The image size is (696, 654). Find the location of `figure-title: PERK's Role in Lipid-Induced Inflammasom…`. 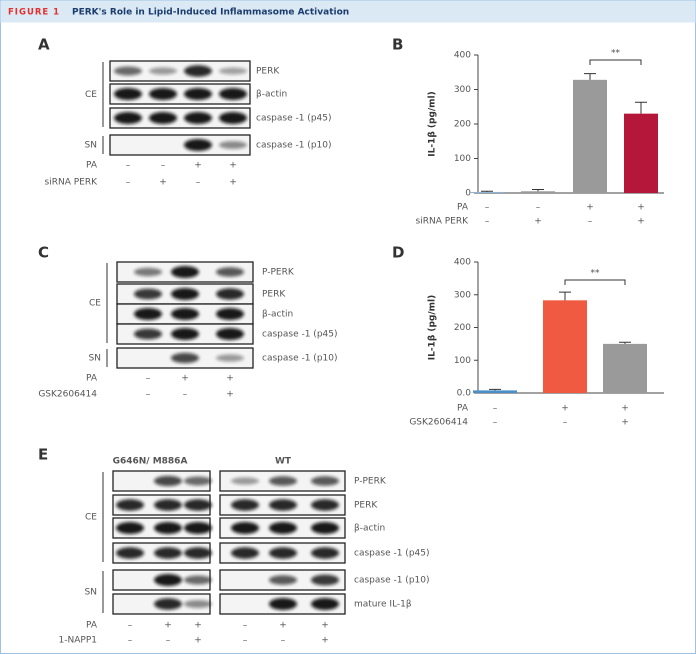

figure-title: PERK's Role in Lipid-Induced Inflammasom… is located at coordinates (210, 13).